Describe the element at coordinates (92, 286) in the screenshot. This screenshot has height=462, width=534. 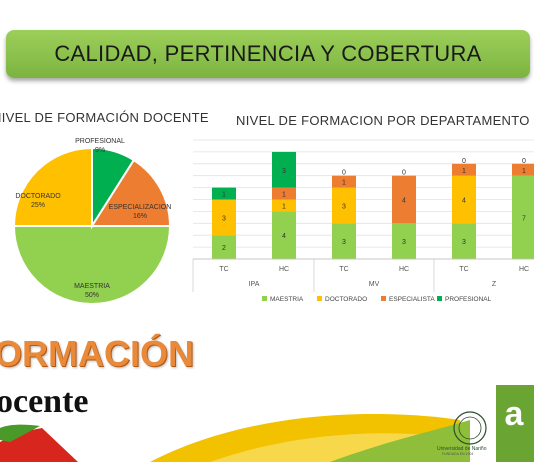
I see `pie-label-maestria: MAESTRIA` at that location.